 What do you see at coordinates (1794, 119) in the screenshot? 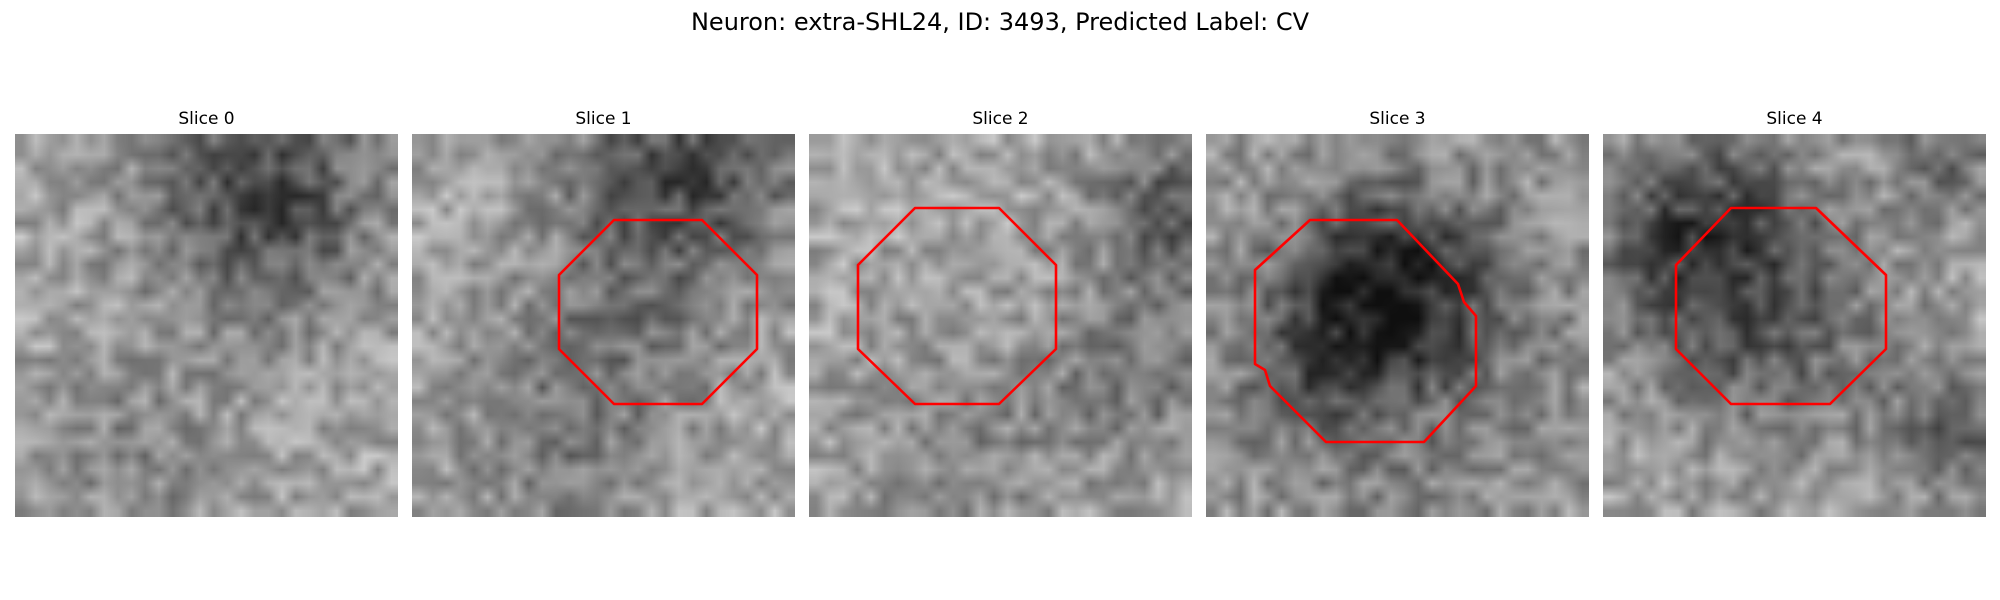
I see `slice-title: Slice 4` at bounding box center [1794, 119].